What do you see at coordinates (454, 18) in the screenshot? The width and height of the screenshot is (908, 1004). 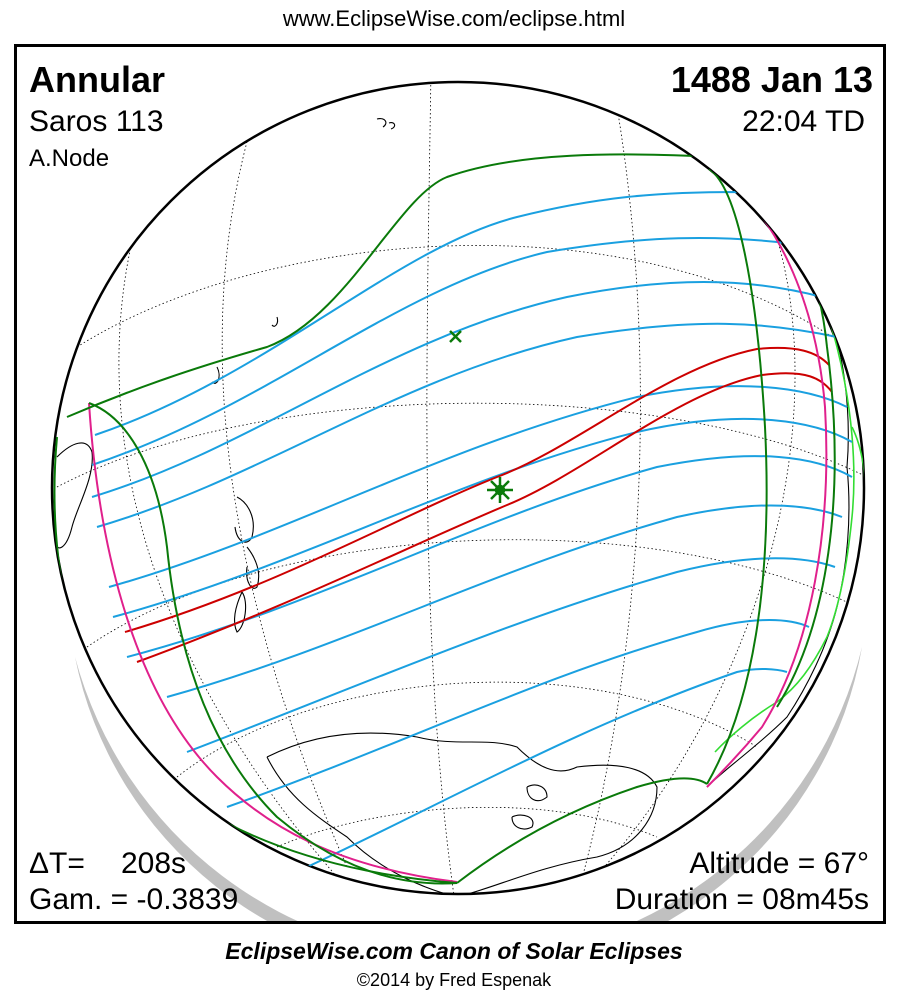 I see `source-url: www.EclipseWise.com/eclipse.html` at bounding box center [454, 18].